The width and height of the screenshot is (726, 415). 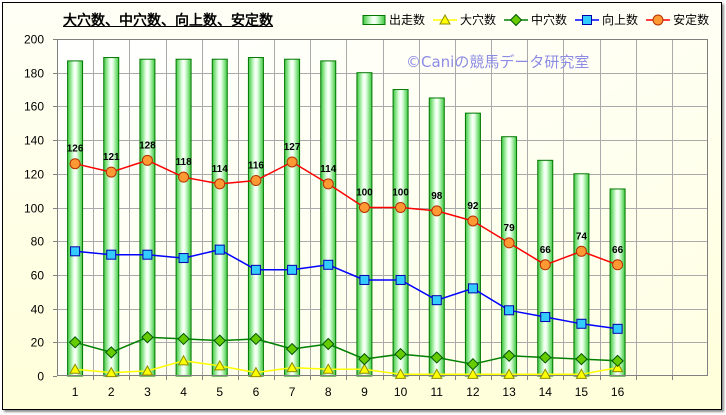 I want to click on chart-title: 大穴数、中穴数、向上数、安定数, so click(x=168, y=21).